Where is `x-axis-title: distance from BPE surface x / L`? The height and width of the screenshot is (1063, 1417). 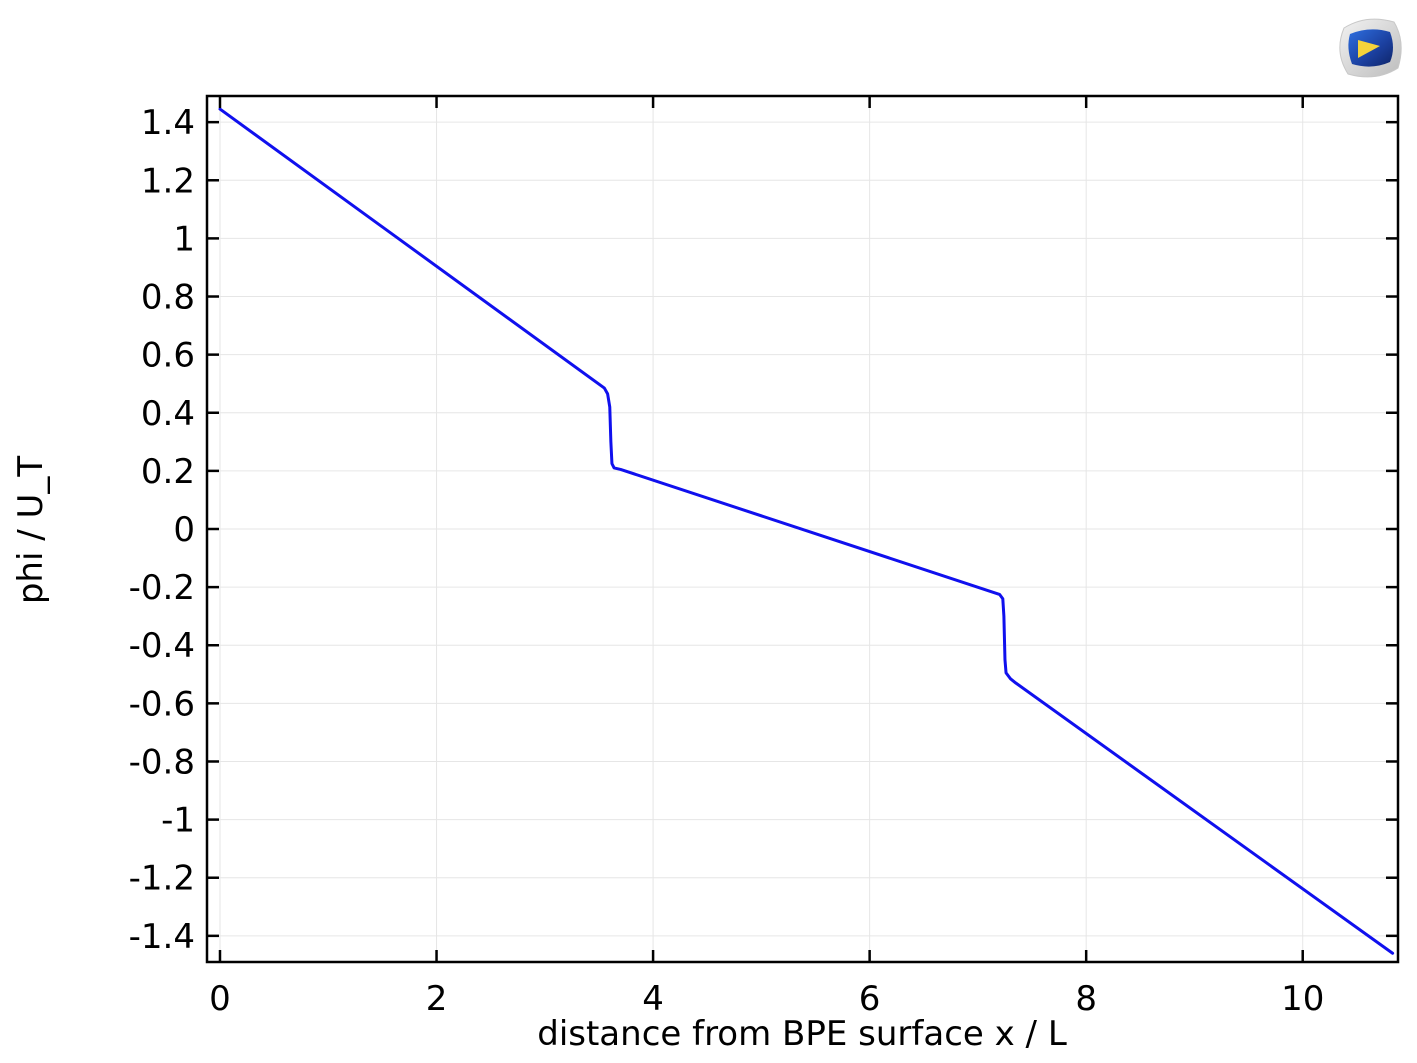
x-axis-title: distance from BPE surface x / L is located at coordinates (802, 1034).